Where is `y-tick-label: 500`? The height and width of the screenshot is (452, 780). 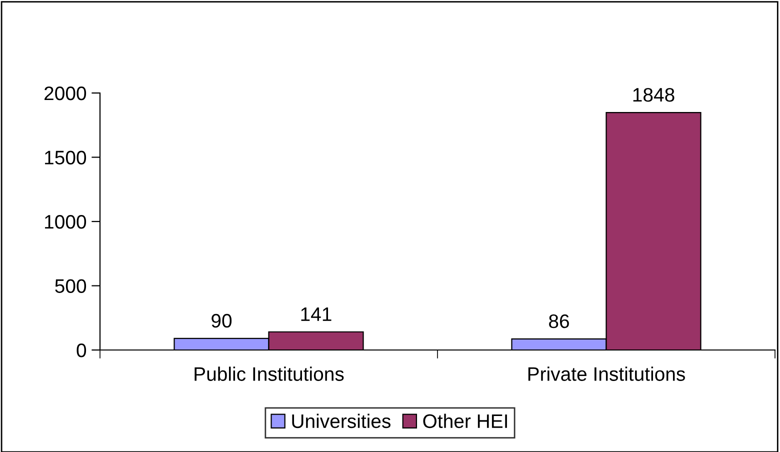 y-tick-label: 500 is located at coordinates (70, 286).